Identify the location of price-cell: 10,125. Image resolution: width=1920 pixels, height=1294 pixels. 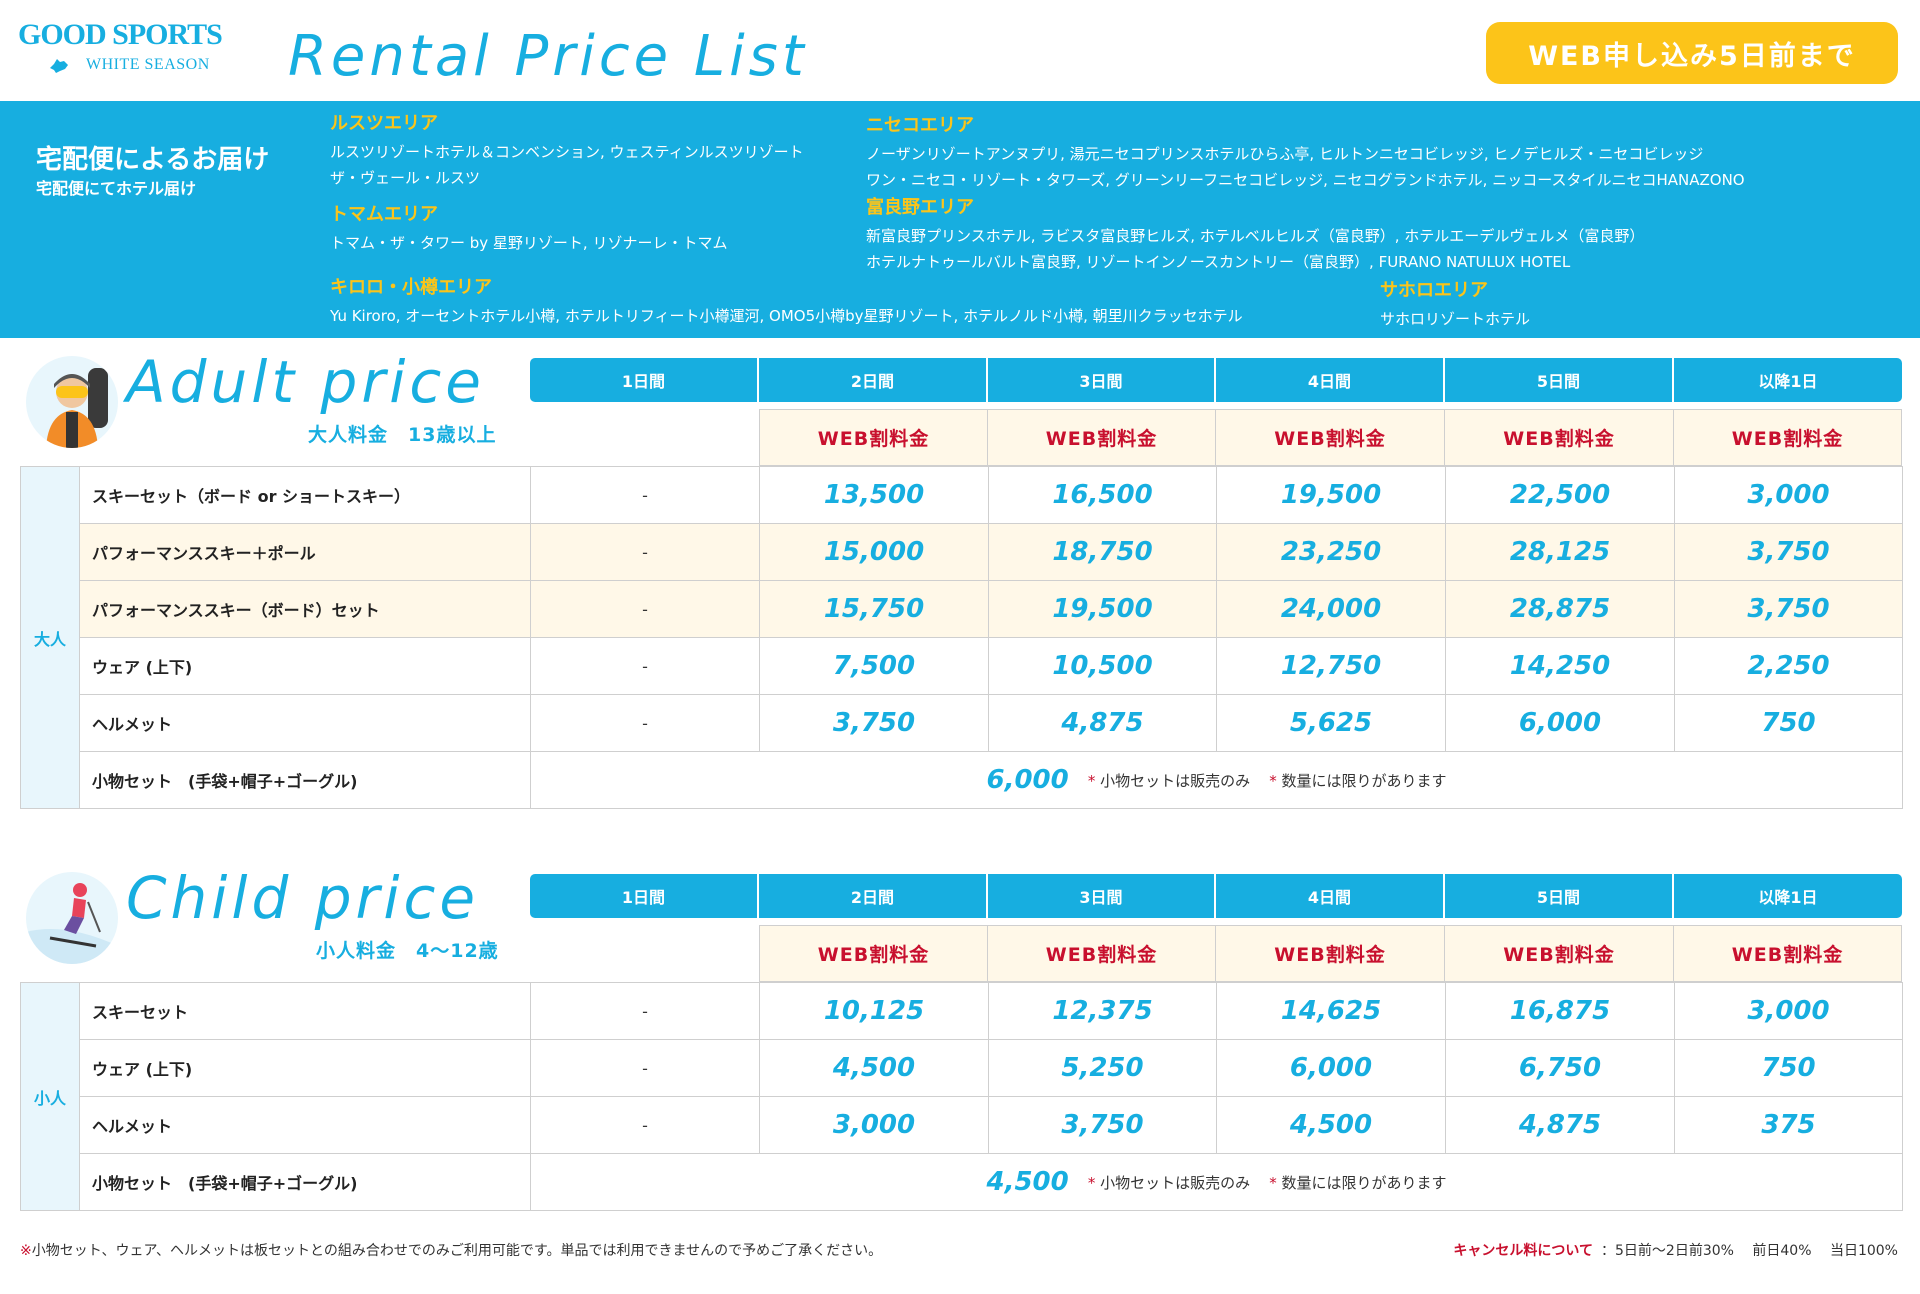
(874, 1011).